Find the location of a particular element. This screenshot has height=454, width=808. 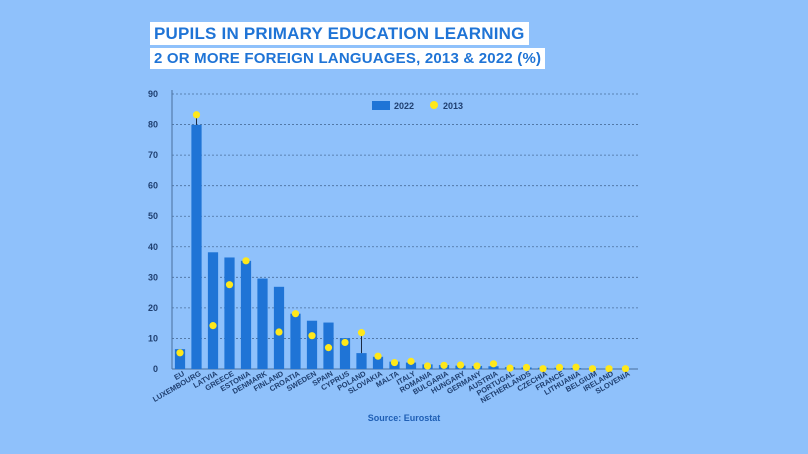

y-tick-label: 20 is located at coordinates (153, 308).